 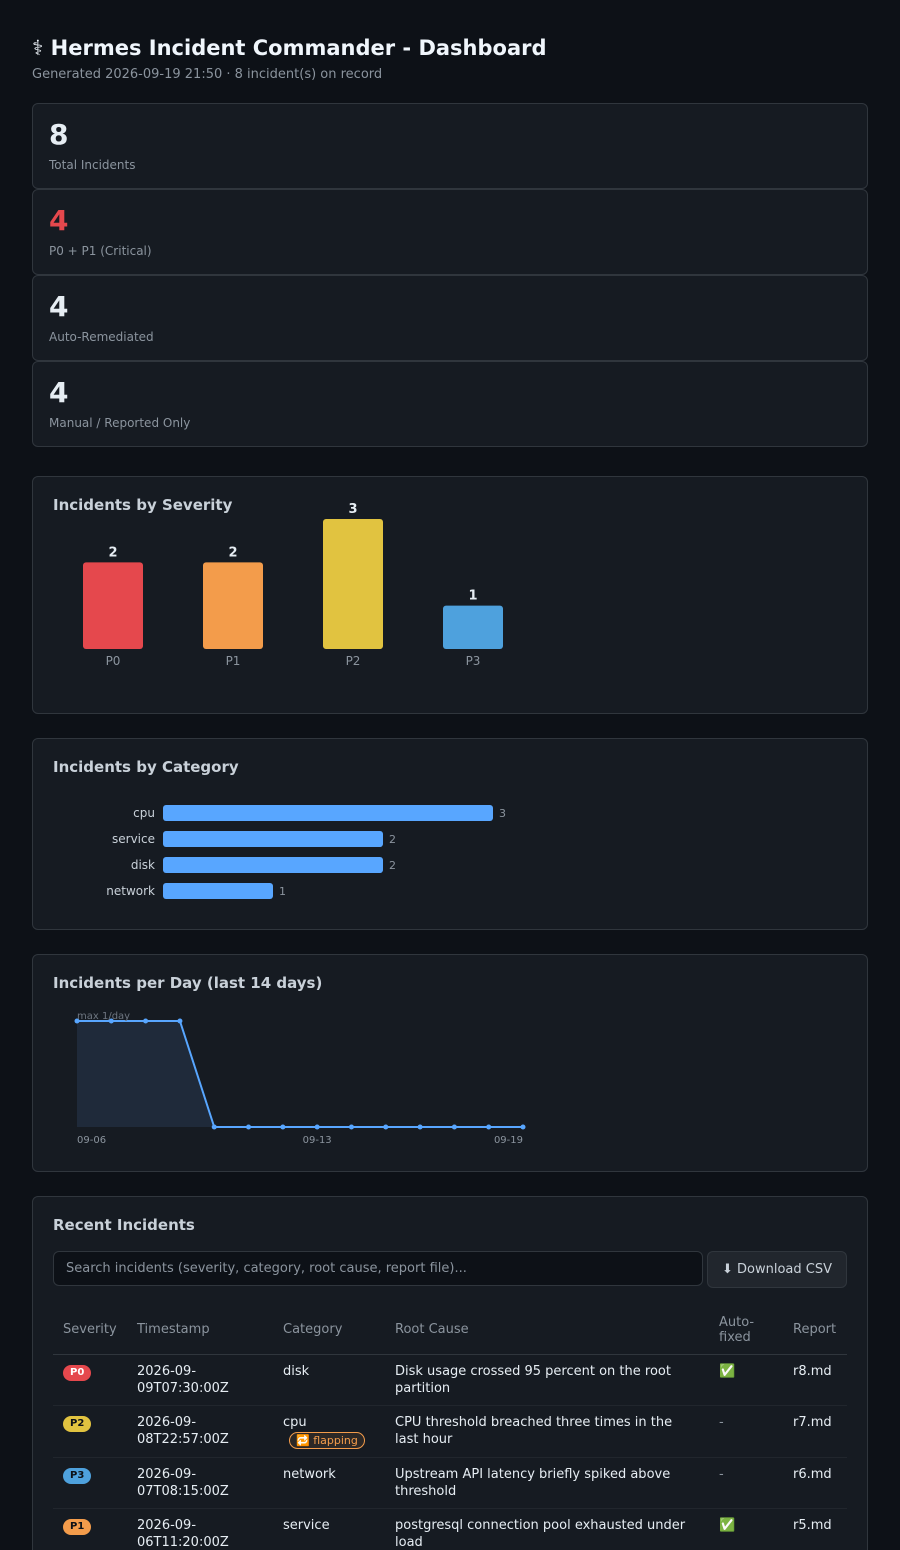 What do you see at coordinates (143, 505) in the screenshot?
I see `panel-title: Incidents by Severity` at bounding box center [143, 505].